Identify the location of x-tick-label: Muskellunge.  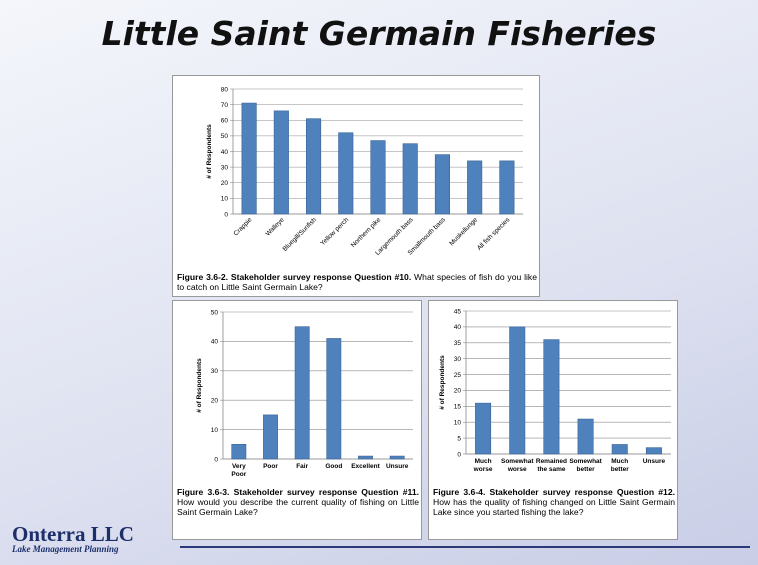
(463, 231).